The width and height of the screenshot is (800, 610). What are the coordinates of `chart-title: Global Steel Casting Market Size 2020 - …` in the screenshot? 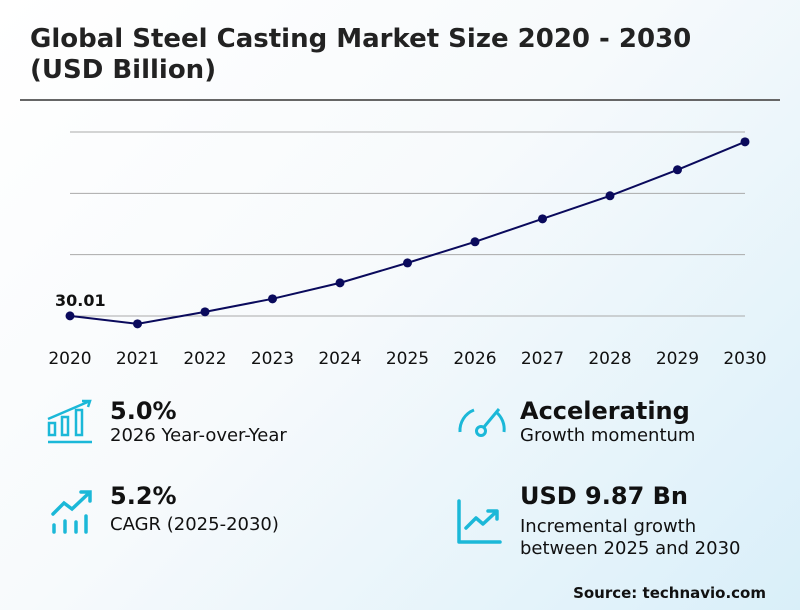 It's located at (361, 54).